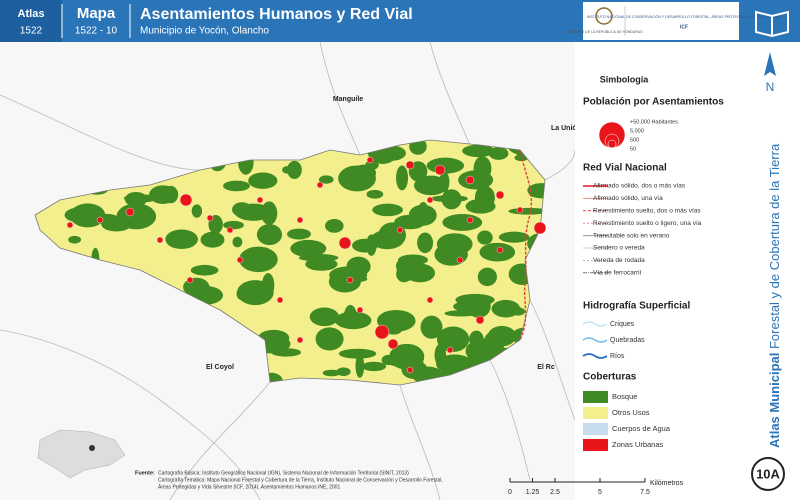 The height and width of the screenshot is (500, 800). Describe the element at coordinates (653, 102) in the screenshot. I see `legend-section: Población por Asentamientos` at that location.